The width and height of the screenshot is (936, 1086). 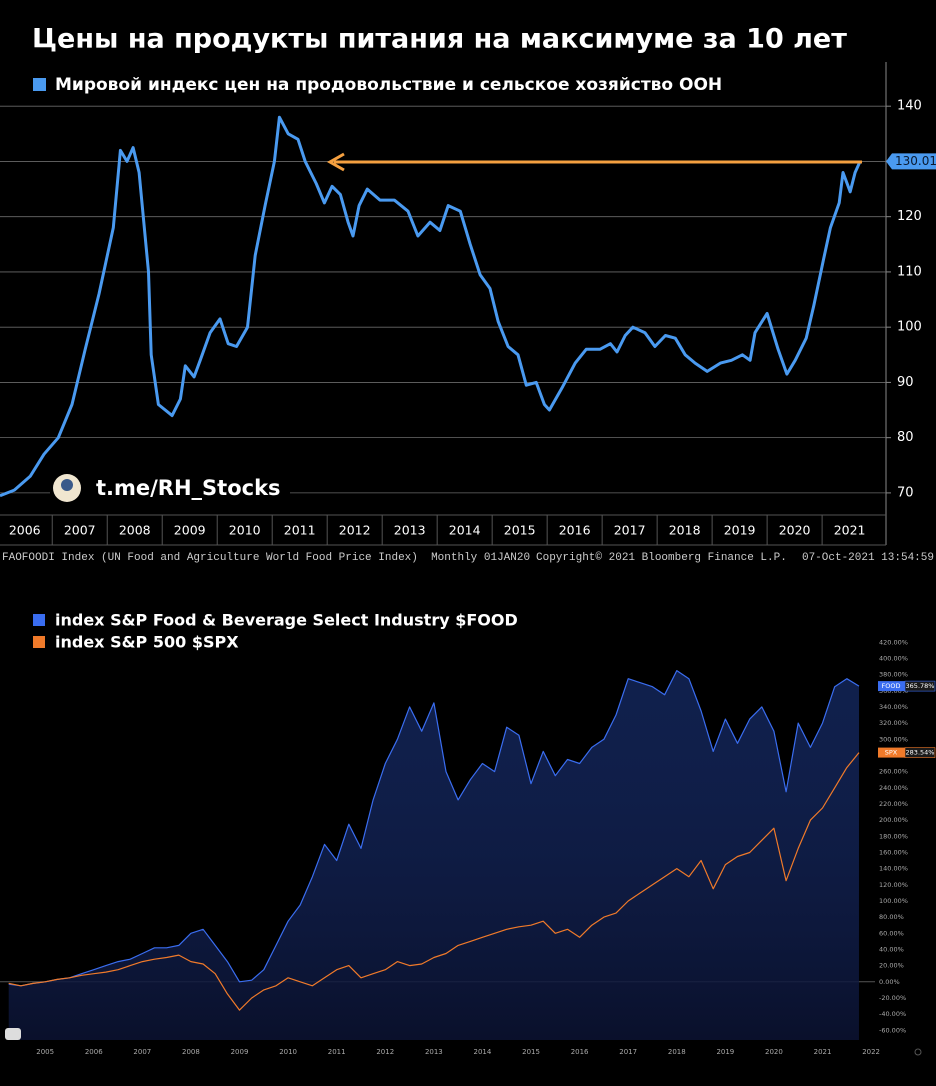 I want to click on y-tick-label: 400.00%, so click(x=893, y=658).